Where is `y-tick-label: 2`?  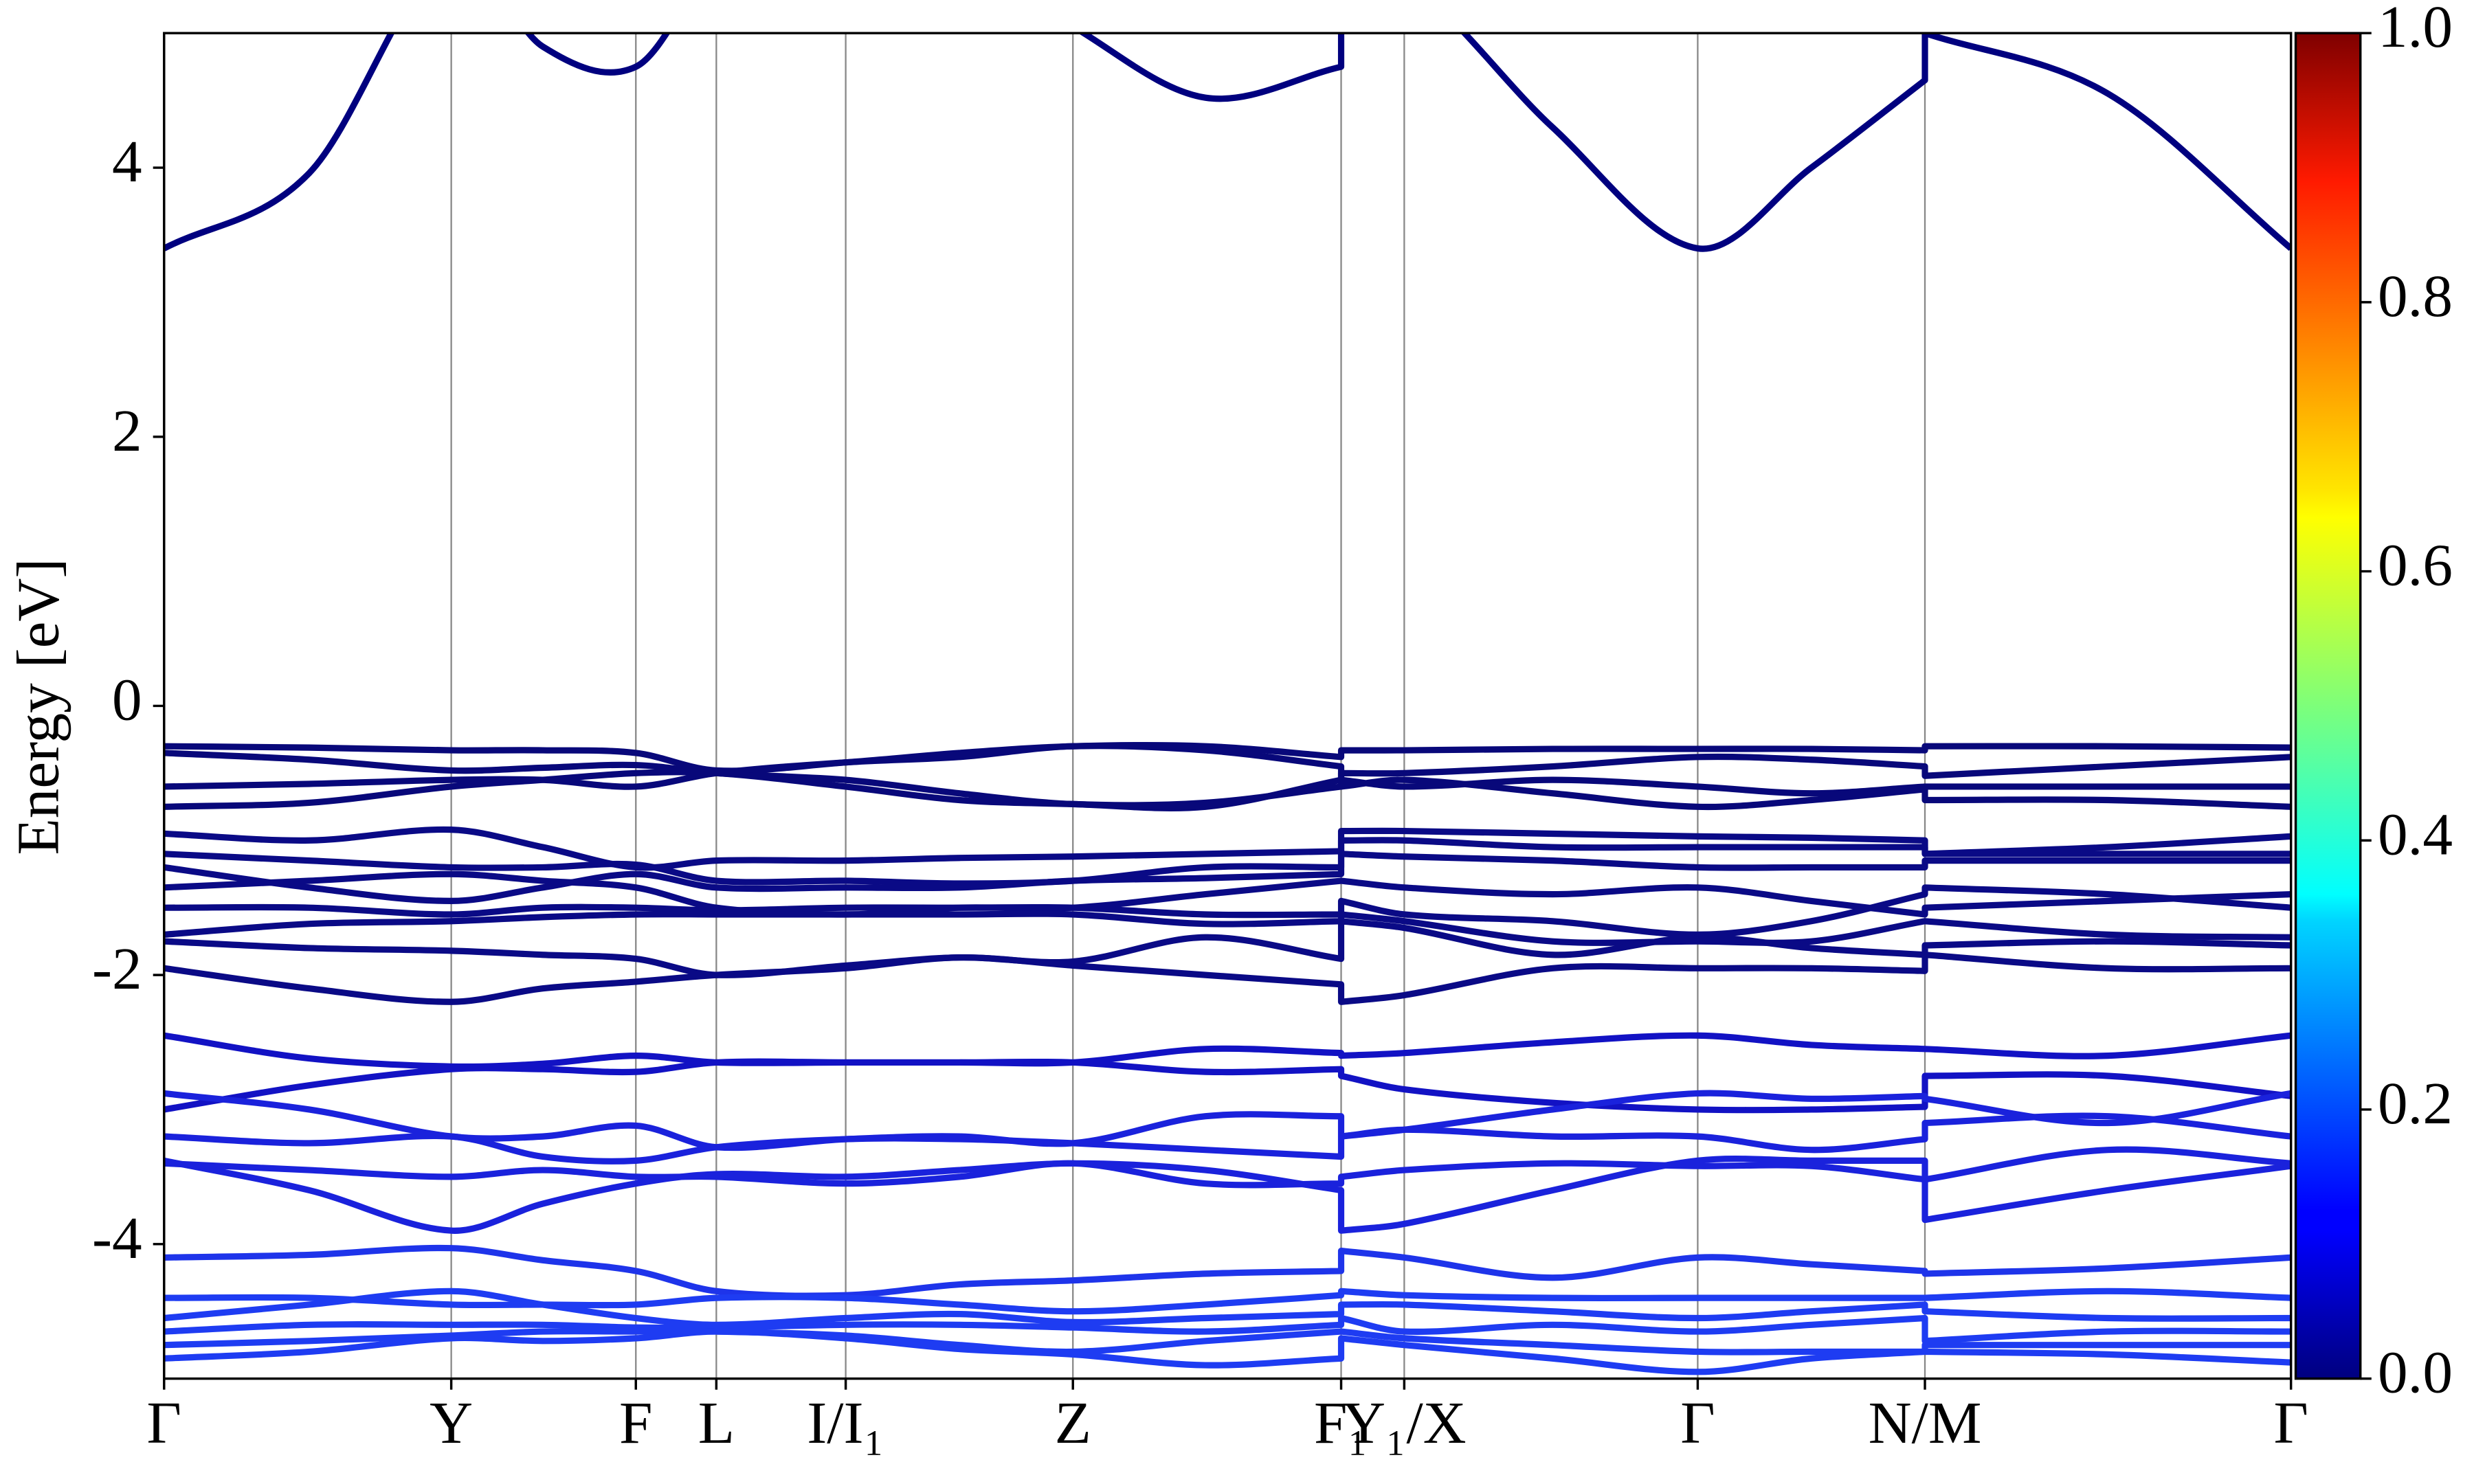
y-tick-label: 2 is located at coordinates (127, 430).